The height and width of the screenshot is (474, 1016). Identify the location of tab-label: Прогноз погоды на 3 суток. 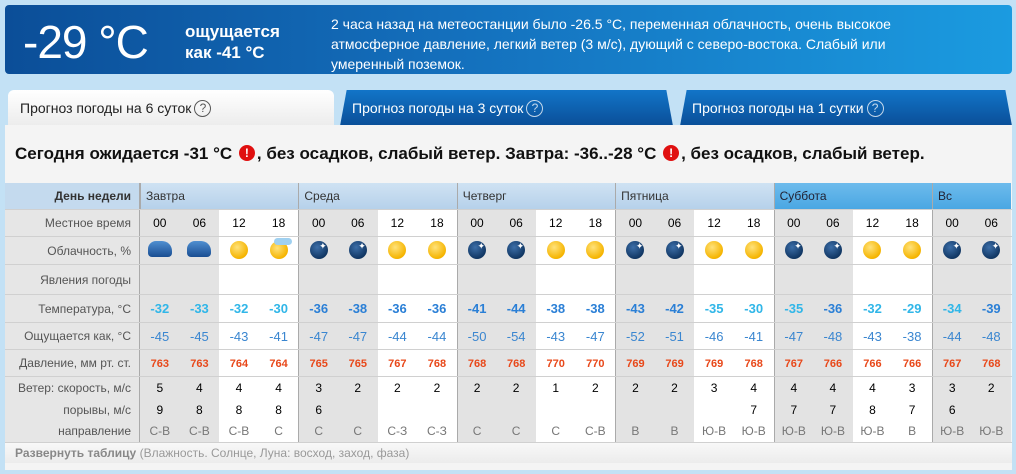
(438, 108).